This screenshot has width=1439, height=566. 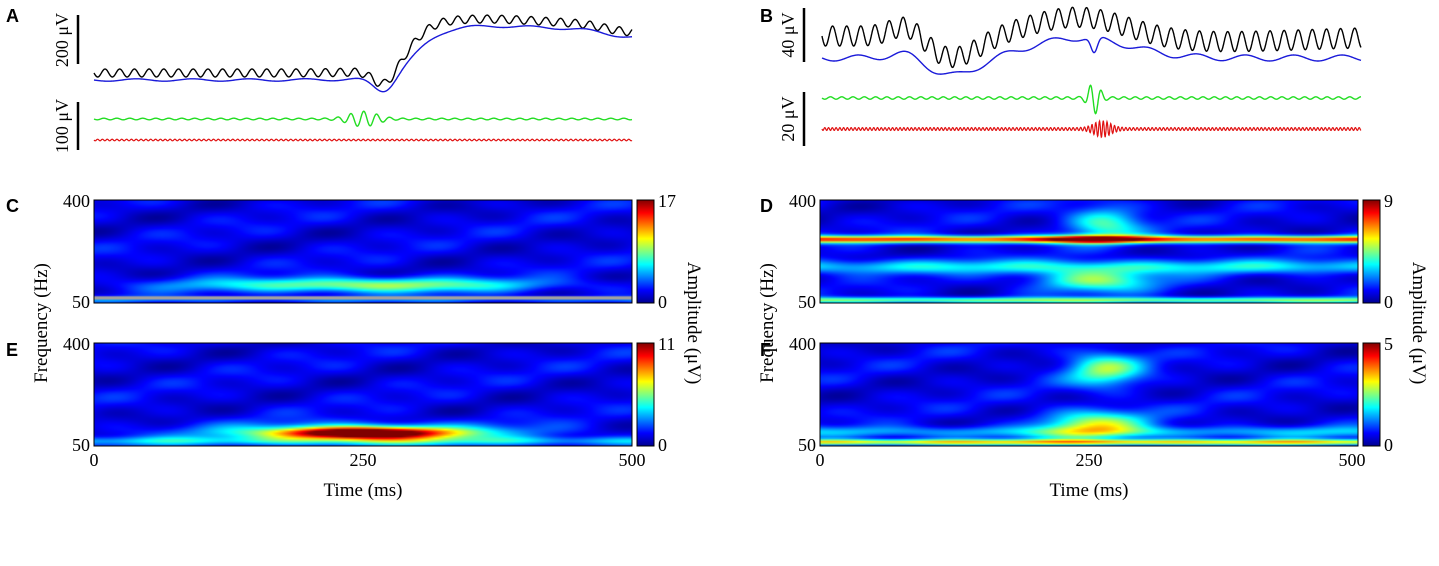 What do you see at coordinates (94, 460) in the screenshot?
I see `x-tick-e-0: 0` at bounding box center [94, 460].